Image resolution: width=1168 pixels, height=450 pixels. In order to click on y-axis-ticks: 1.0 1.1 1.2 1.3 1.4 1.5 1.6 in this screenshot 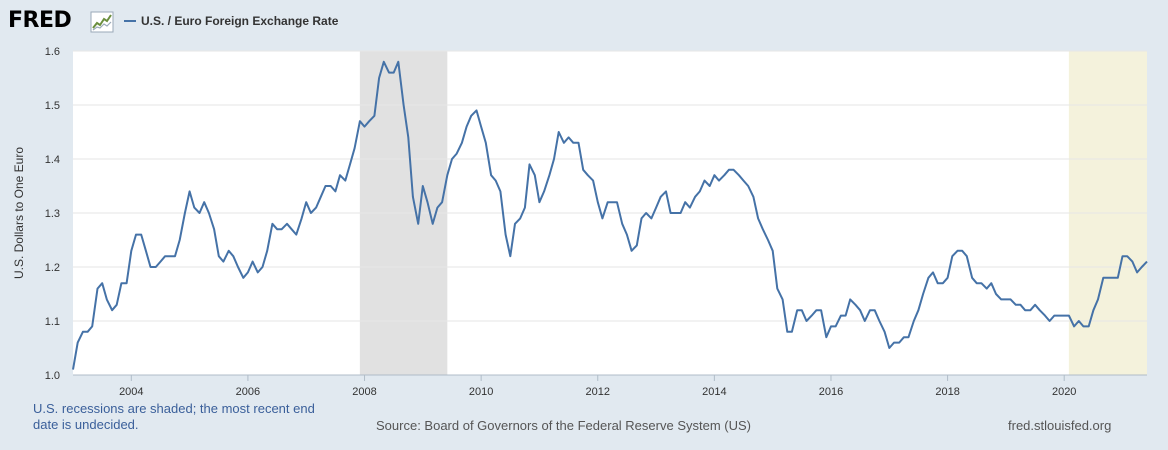, I will do `click(52, 214)`.